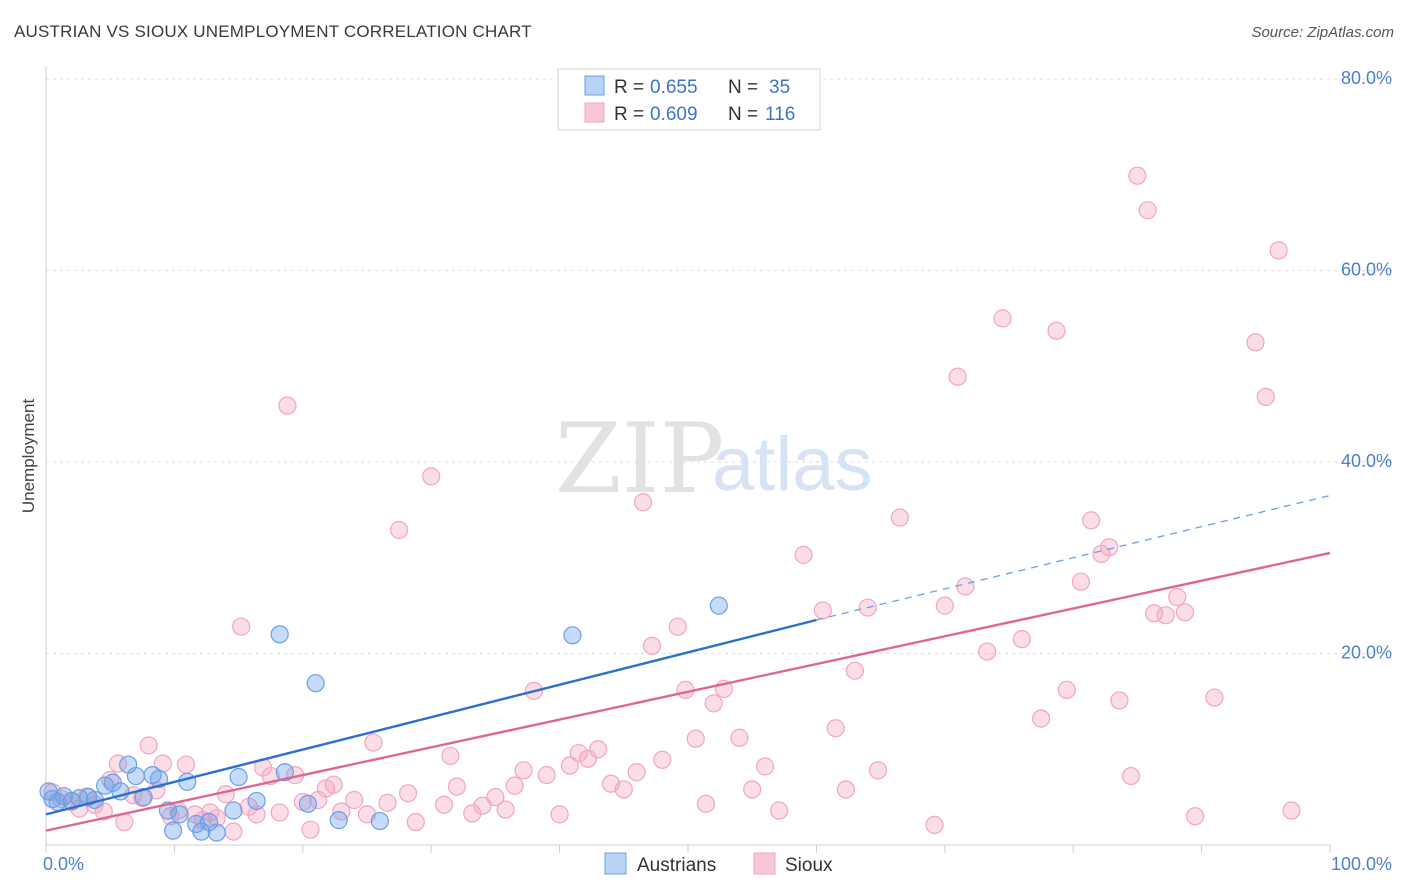  Describe the element at coordinates (28, 456) in the screenshot. I see `y-axis-label: Unemployment` at that location.